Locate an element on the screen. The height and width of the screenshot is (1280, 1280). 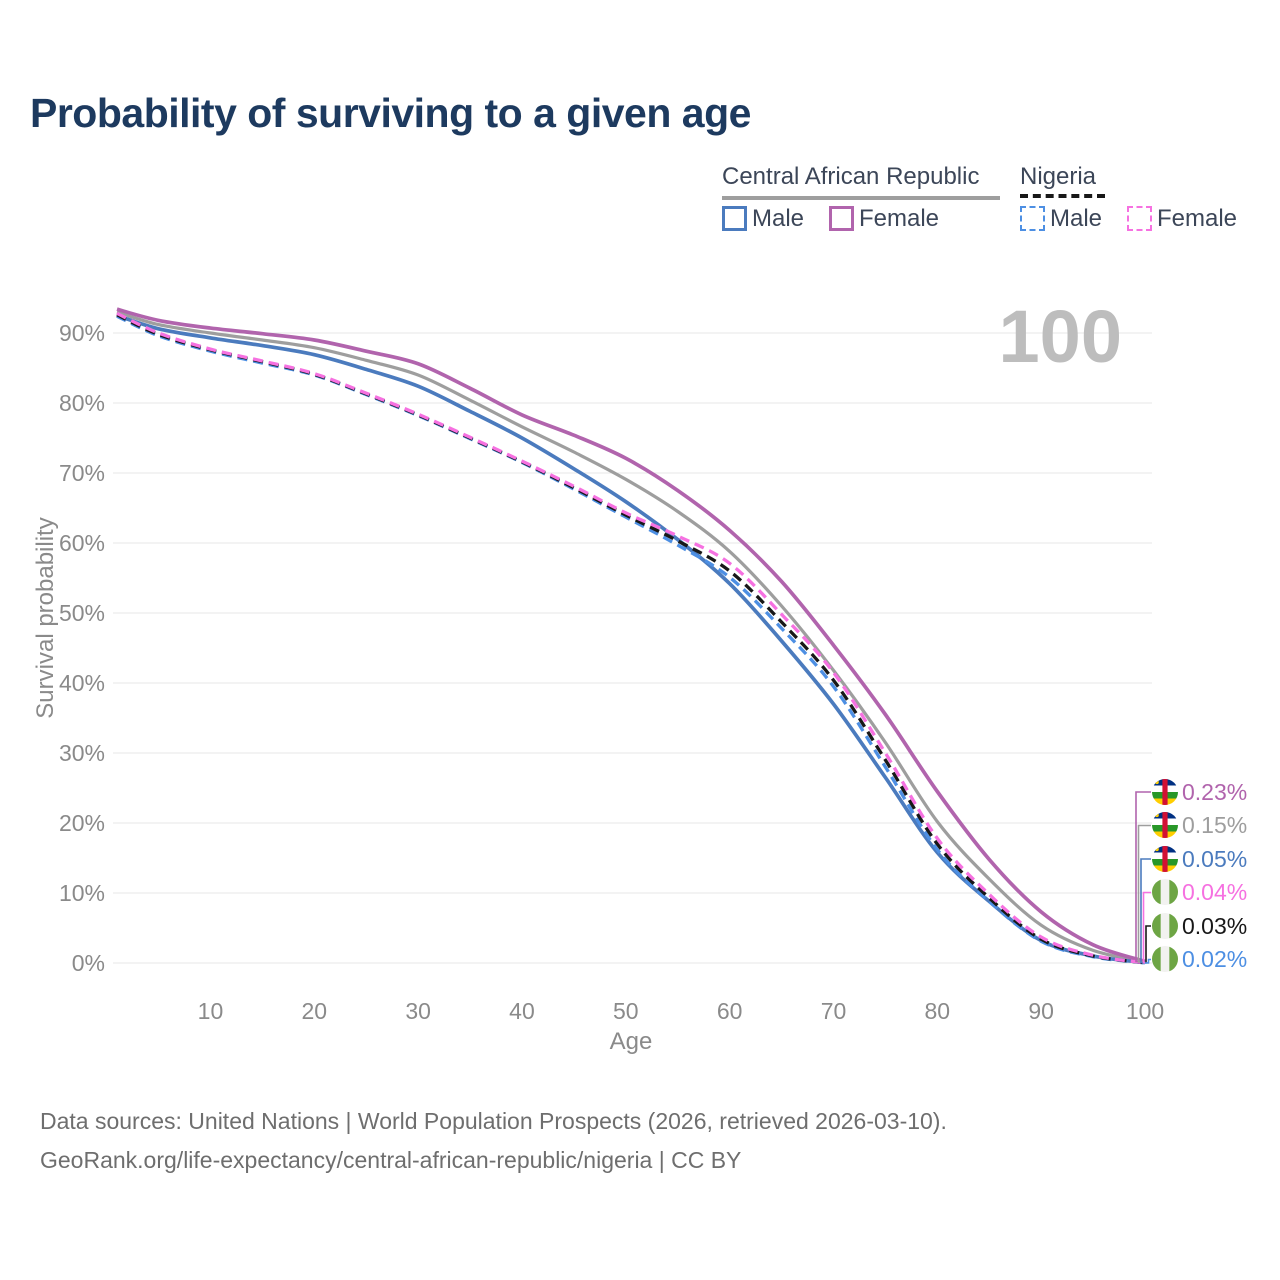
page-title: Probability of surviving to a given age is located at coordinates (390, 113).